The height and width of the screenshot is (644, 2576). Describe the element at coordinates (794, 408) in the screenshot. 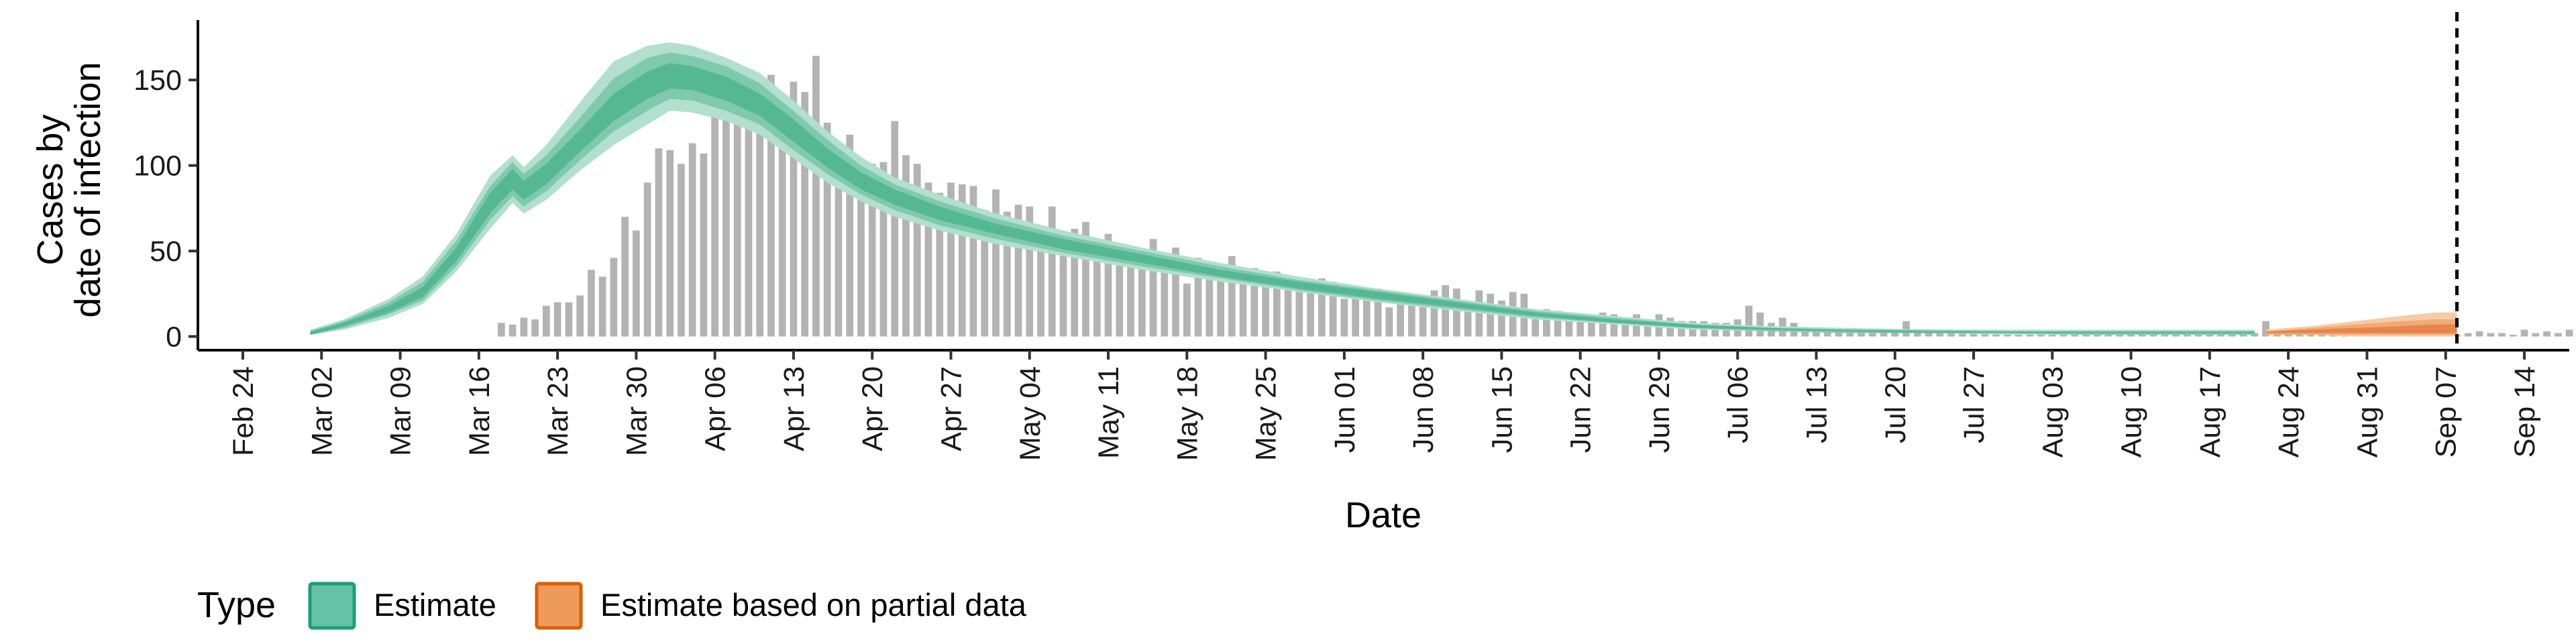

I see `x-tick-label: Apr 13` at that location.